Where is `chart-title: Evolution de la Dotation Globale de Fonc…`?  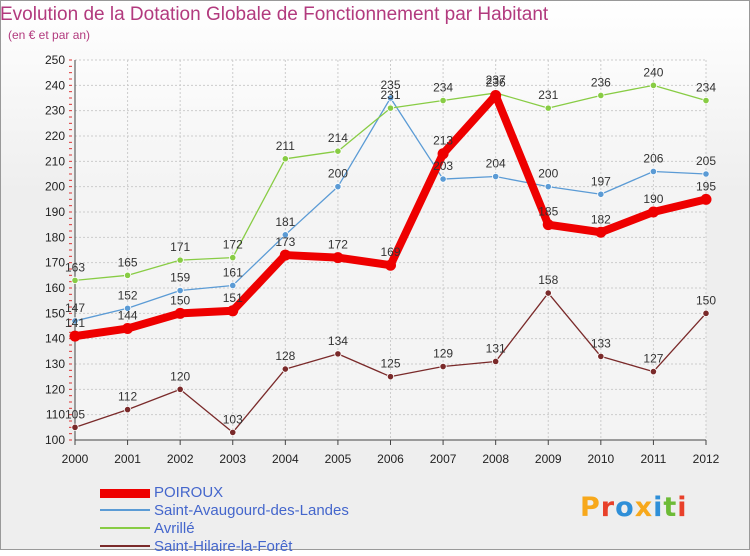
chart-title: Evolution de la Dotation Globale de Fonc… is located at coordinates (274, 14).